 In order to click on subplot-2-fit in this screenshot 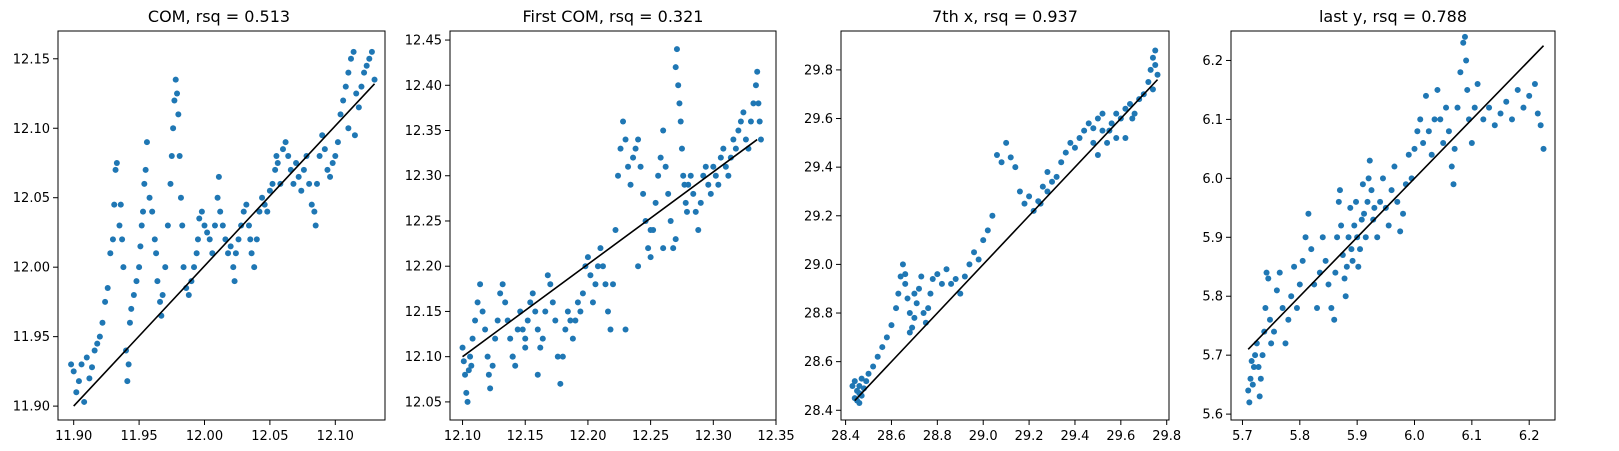, I will do `click(610, 248)`.